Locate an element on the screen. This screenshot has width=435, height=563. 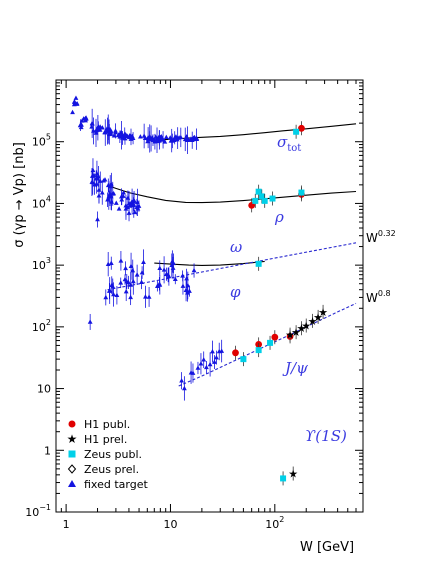
curve-- is located at coordinates (232, 194).